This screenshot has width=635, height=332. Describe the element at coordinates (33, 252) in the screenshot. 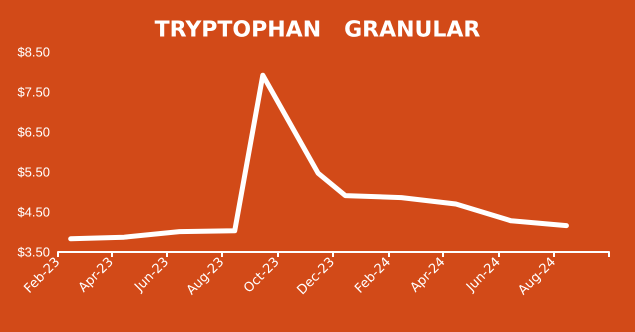

I see `y-tick-label: $3.50` at that location.